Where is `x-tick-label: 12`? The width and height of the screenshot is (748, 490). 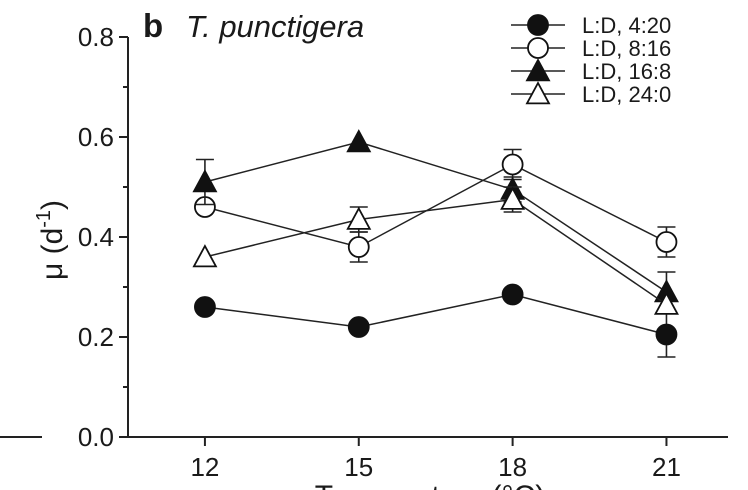 x-tick-label: 12 is located at coordinates (204, 467).